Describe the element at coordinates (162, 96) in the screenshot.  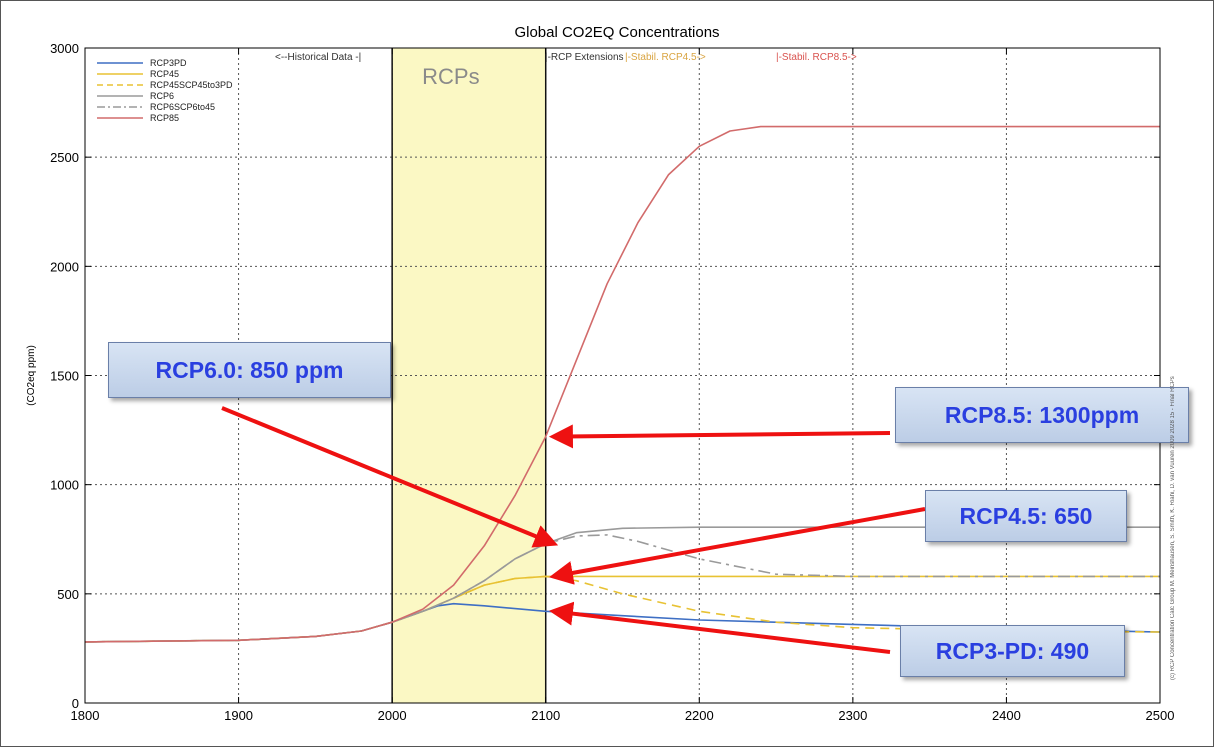
I see `legend-entry: RCP6` at that location.